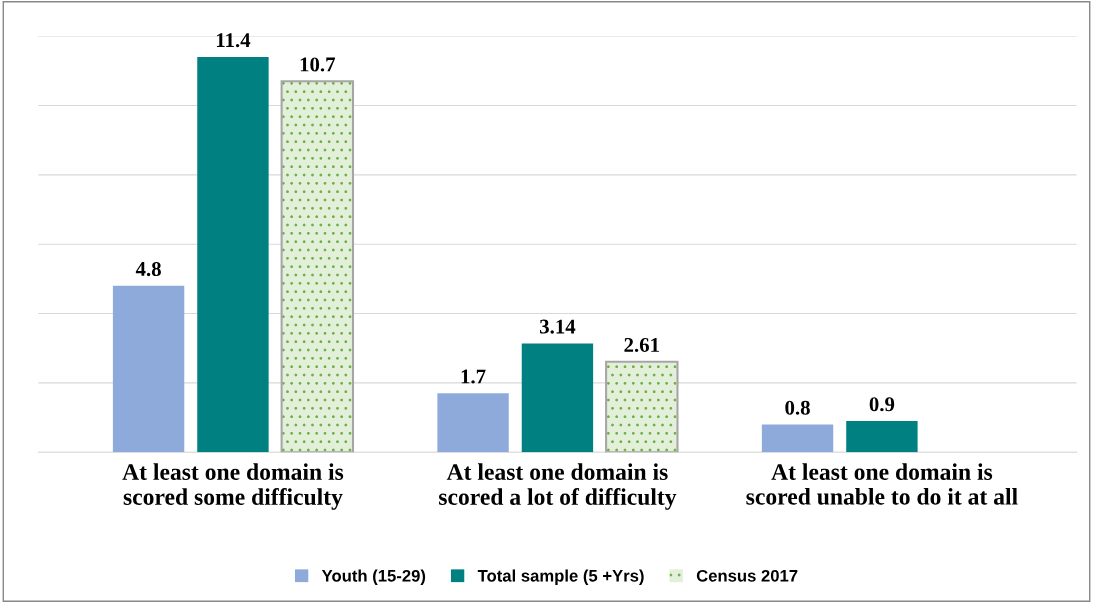  I want to click on data-label: 2.61, so click(641, 345).